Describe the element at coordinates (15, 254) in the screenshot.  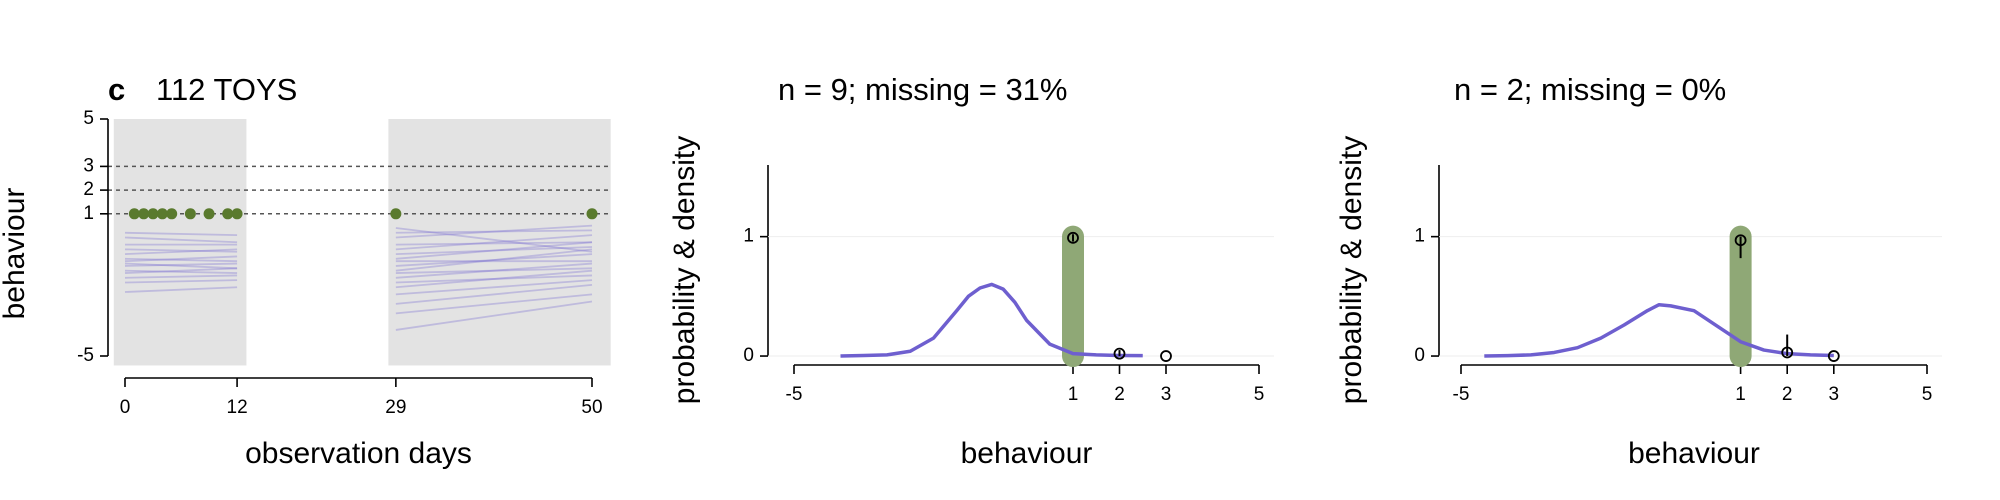
I see `y-axis-label: behaviour` at that location.